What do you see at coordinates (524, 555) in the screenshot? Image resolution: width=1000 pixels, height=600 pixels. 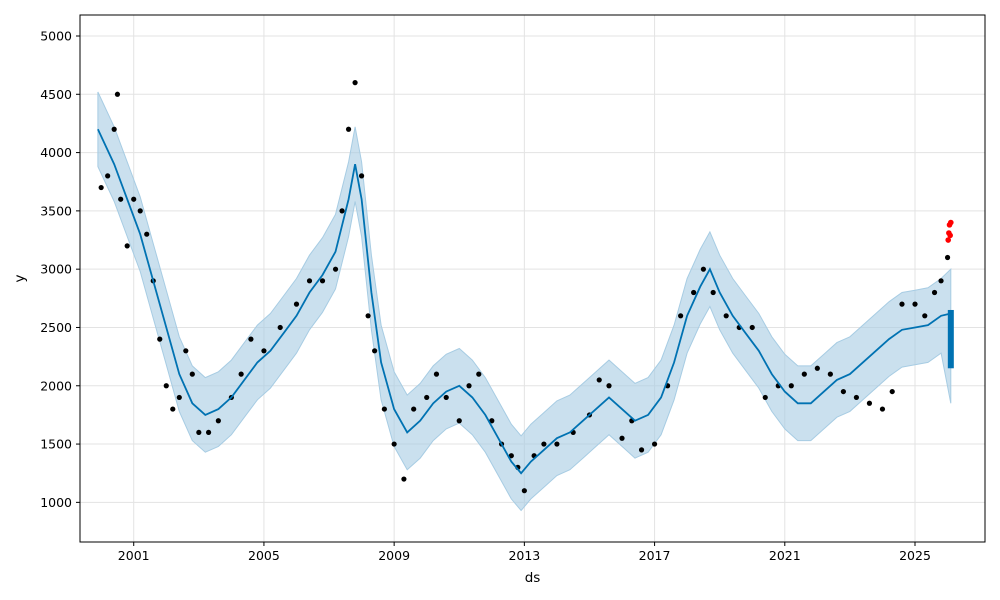 I see `x-tick-label: 2013` at bounding box center [524, 555].